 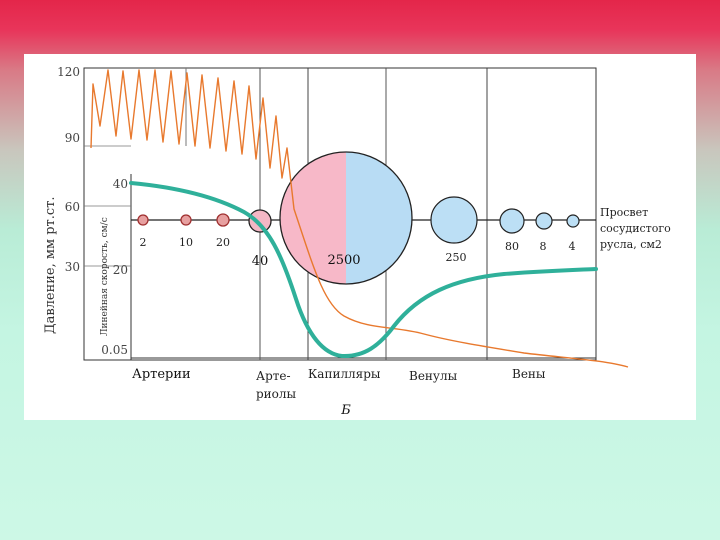 I want to click on area-label: 10, so click(x=186, y=242).